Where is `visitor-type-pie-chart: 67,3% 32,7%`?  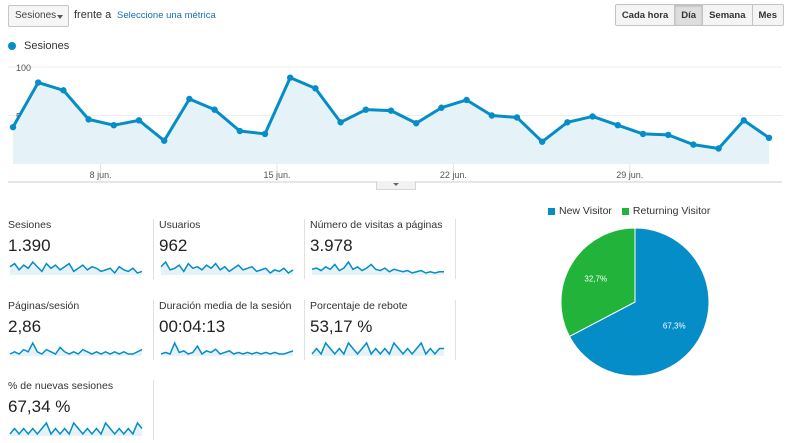 visitor-type-pie-chart: 67,3% 32,7% is located at coordinates (635, 302).